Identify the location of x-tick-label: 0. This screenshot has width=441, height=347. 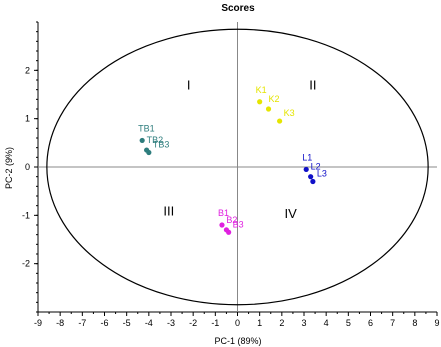
(237, 323).